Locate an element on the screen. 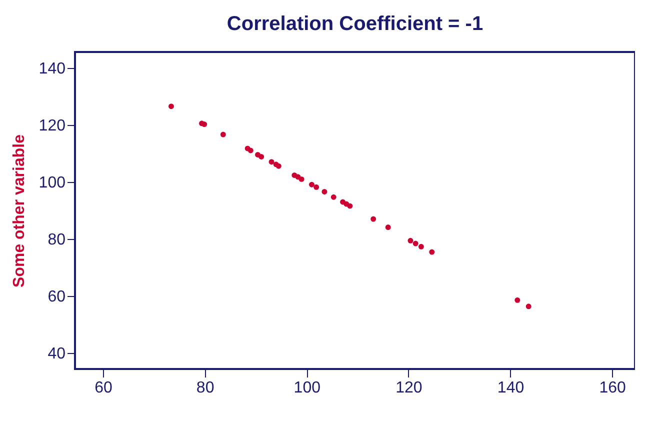 Image resolution: width=664 pixels, height=428 pixels. x-tick-label: 140 is located at coordinates (510, 388).